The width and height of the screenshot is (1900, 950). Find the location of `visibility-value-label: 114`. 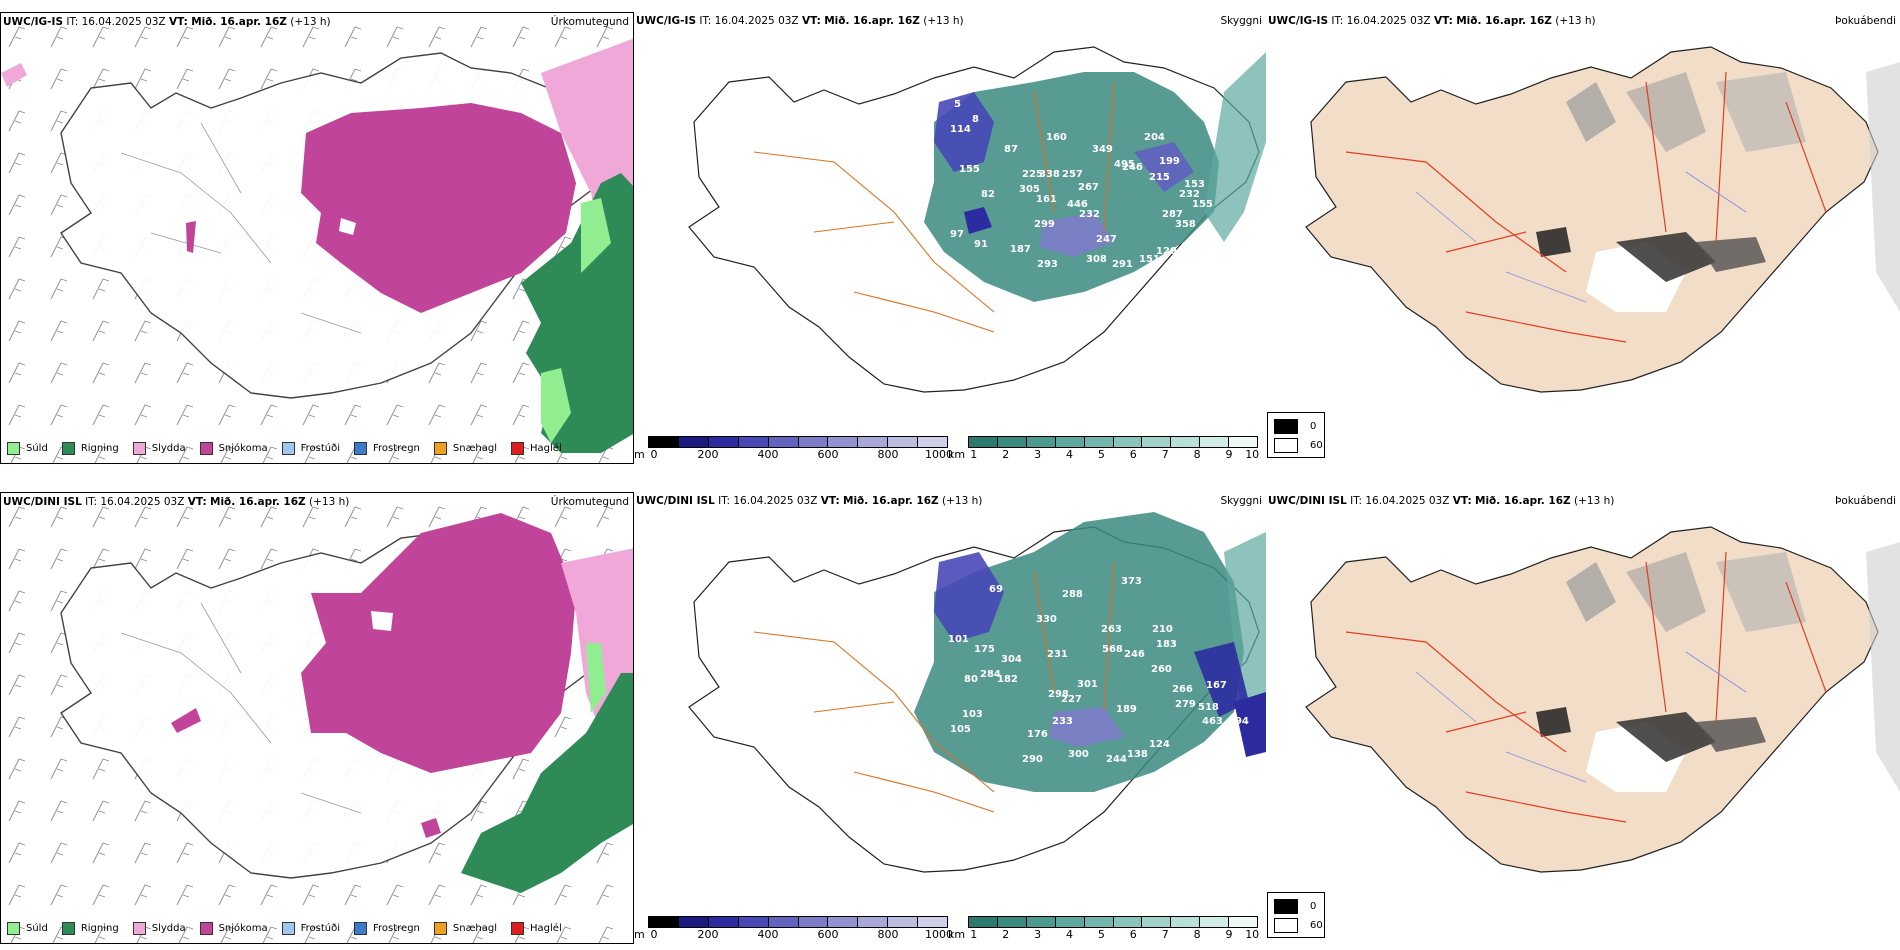

visibility-value-label: 114 is located at coordinates (960, 129).